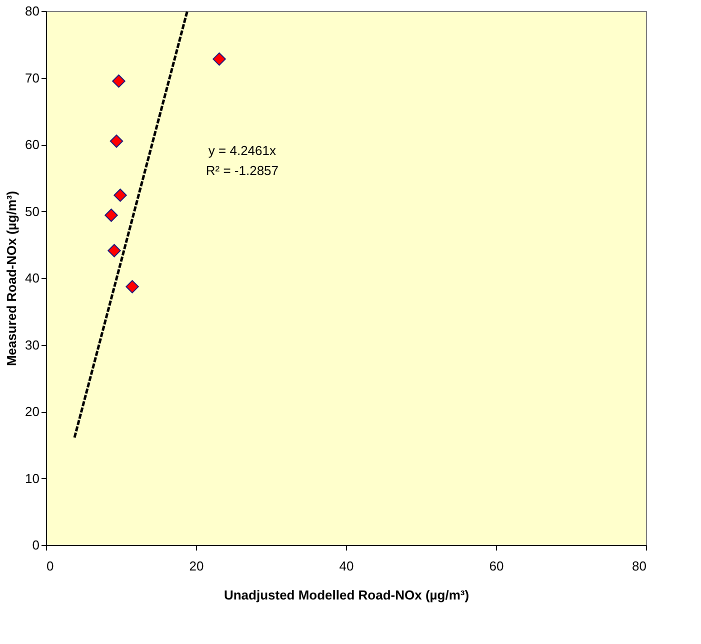  Describe the element at coordinates (32, 211) in the screenshot. I see `y-tick-label: 50` at that location.